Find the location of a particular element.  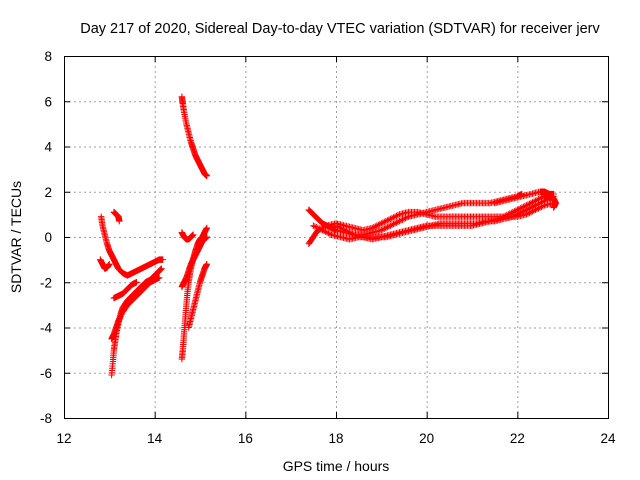

x-tick-label: 12 is located at coordinates (63, 438).